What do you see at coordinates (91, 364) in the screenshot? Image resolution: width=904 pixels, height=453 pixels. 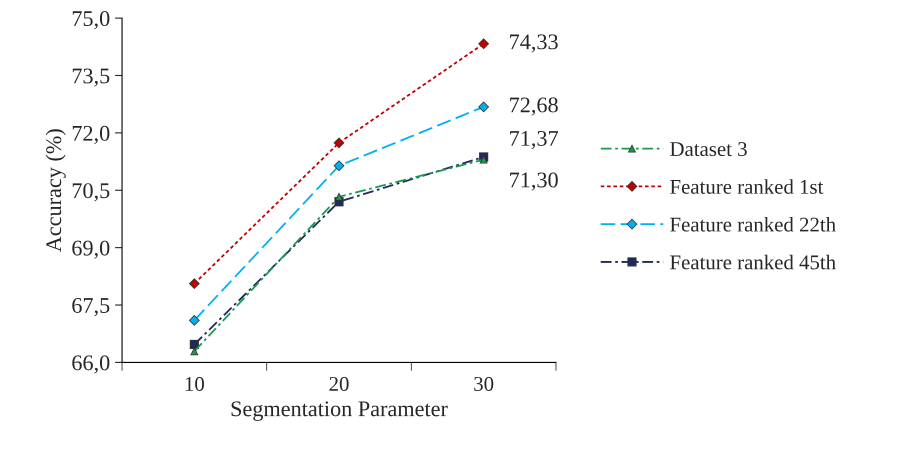 I see `y-tick-label: 66,0` at bounding box center [91, 364].